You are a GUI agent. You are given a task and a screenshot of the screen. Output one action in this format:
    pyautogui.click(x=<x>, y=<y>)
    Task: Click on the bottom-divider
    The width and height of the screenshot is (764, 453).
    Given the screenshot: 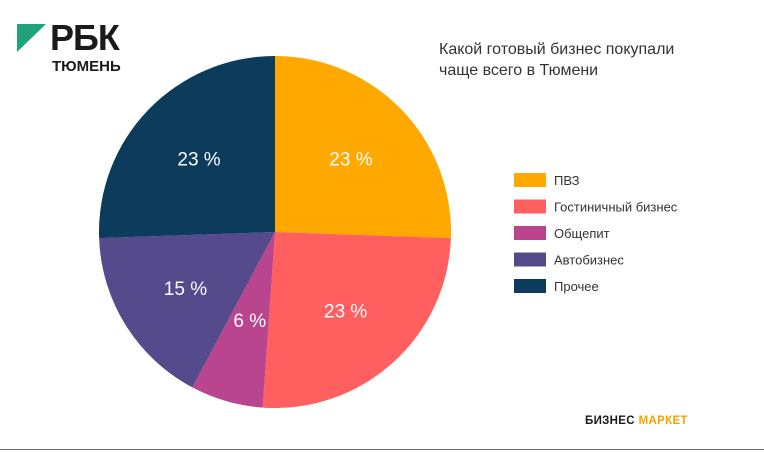 What is the action you would take?
    pyautogui.click(x=382, y=449)
    